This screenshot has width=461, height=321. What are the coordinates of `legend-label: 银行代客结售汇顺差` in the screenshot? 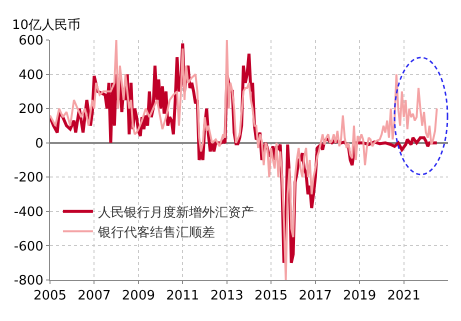 It's located at (155, 232).